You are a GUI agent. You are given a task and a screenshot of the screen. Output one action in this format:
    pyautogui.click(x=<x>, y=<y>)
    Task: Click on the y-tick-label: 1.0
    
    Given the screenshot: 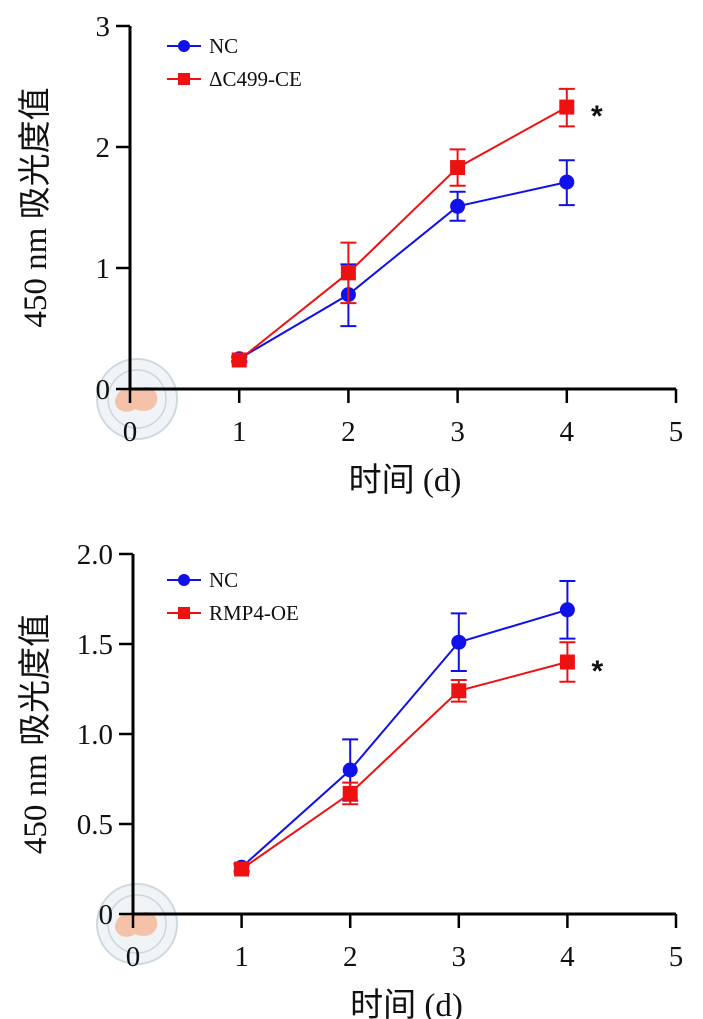 What is the action you would take?
    pyautogui.click(x=95, y=735)
    